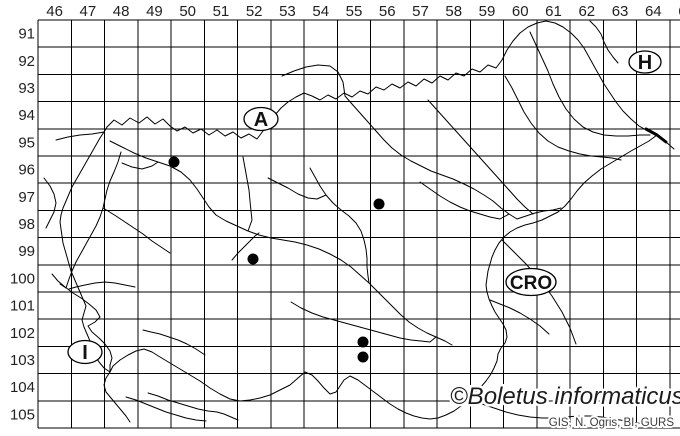 This screenshot has width=680, height=436. Describe the element at coordinates (88, 11) in the screenshot. I see `grid-column-label: 47` at that location.